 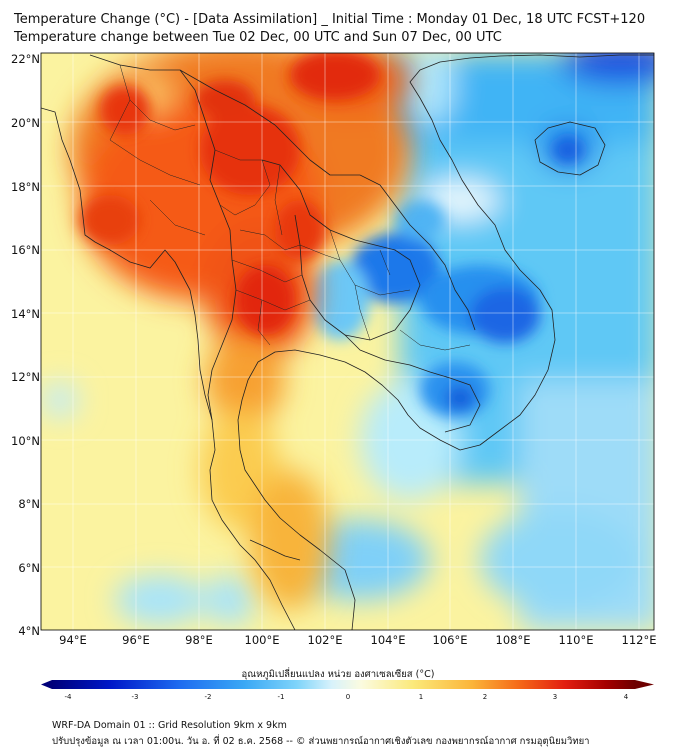 I want to click on border-laos-vietnam, so click(x=417, y=252).